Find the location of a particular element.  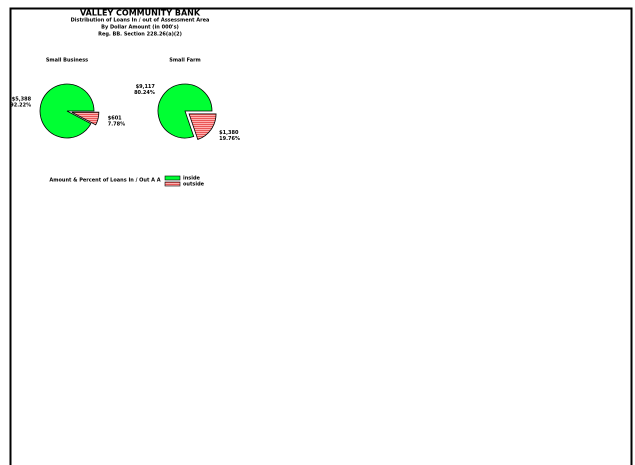

pie-title: Small Farm is located at coordinates (185, 61).